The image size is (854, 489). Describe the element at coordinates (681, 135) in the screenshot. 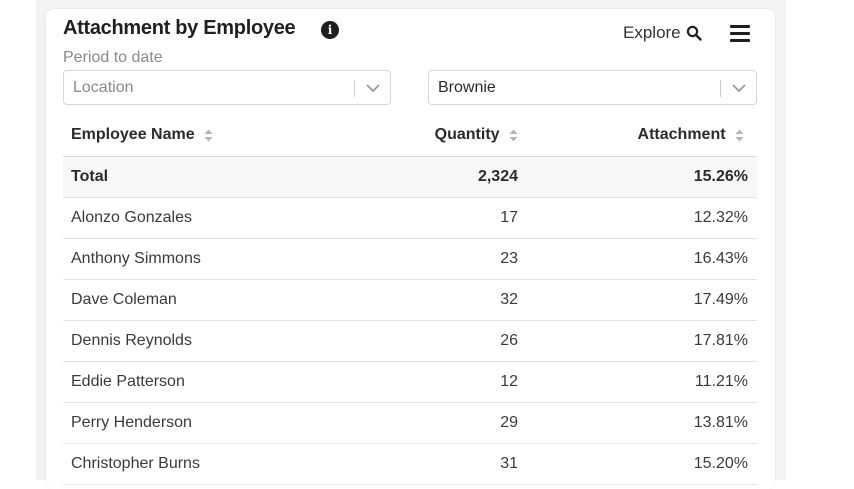

I see `column-header-label: Attachment` at that location.